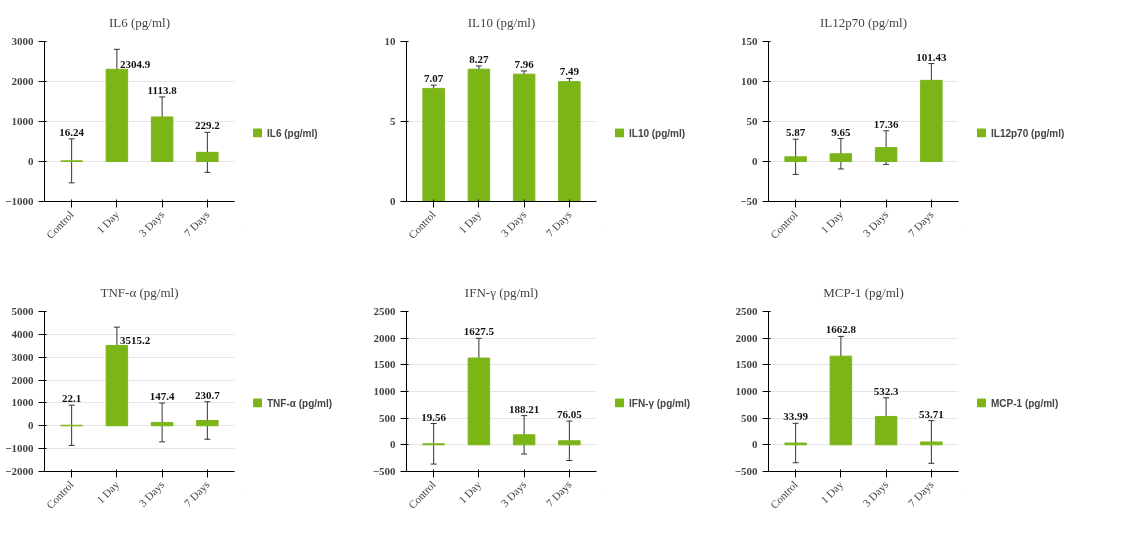 This screenshot has height=533, width=1129. What do you see at coordinates (569, 71) in the screenshot?
I see `data-label: 7.49` at bounding box center [569, 71].